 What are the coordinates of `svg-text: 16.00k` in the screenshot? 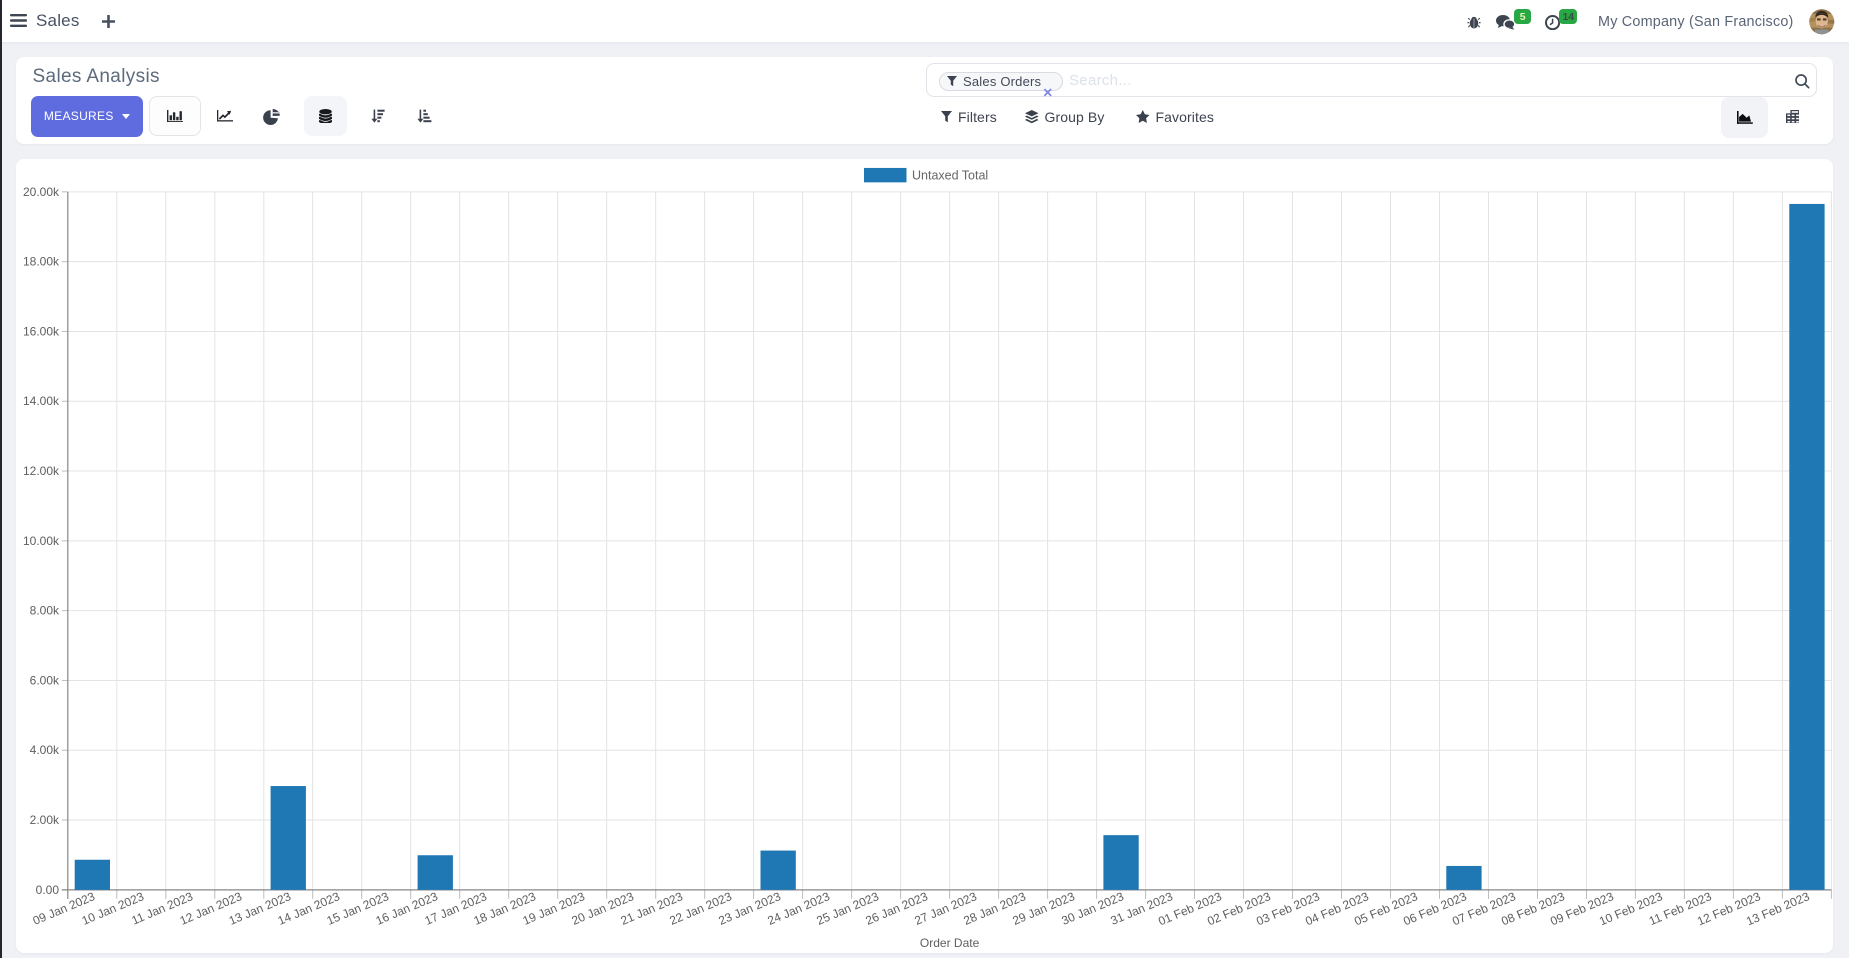 It's located at (41, 331).